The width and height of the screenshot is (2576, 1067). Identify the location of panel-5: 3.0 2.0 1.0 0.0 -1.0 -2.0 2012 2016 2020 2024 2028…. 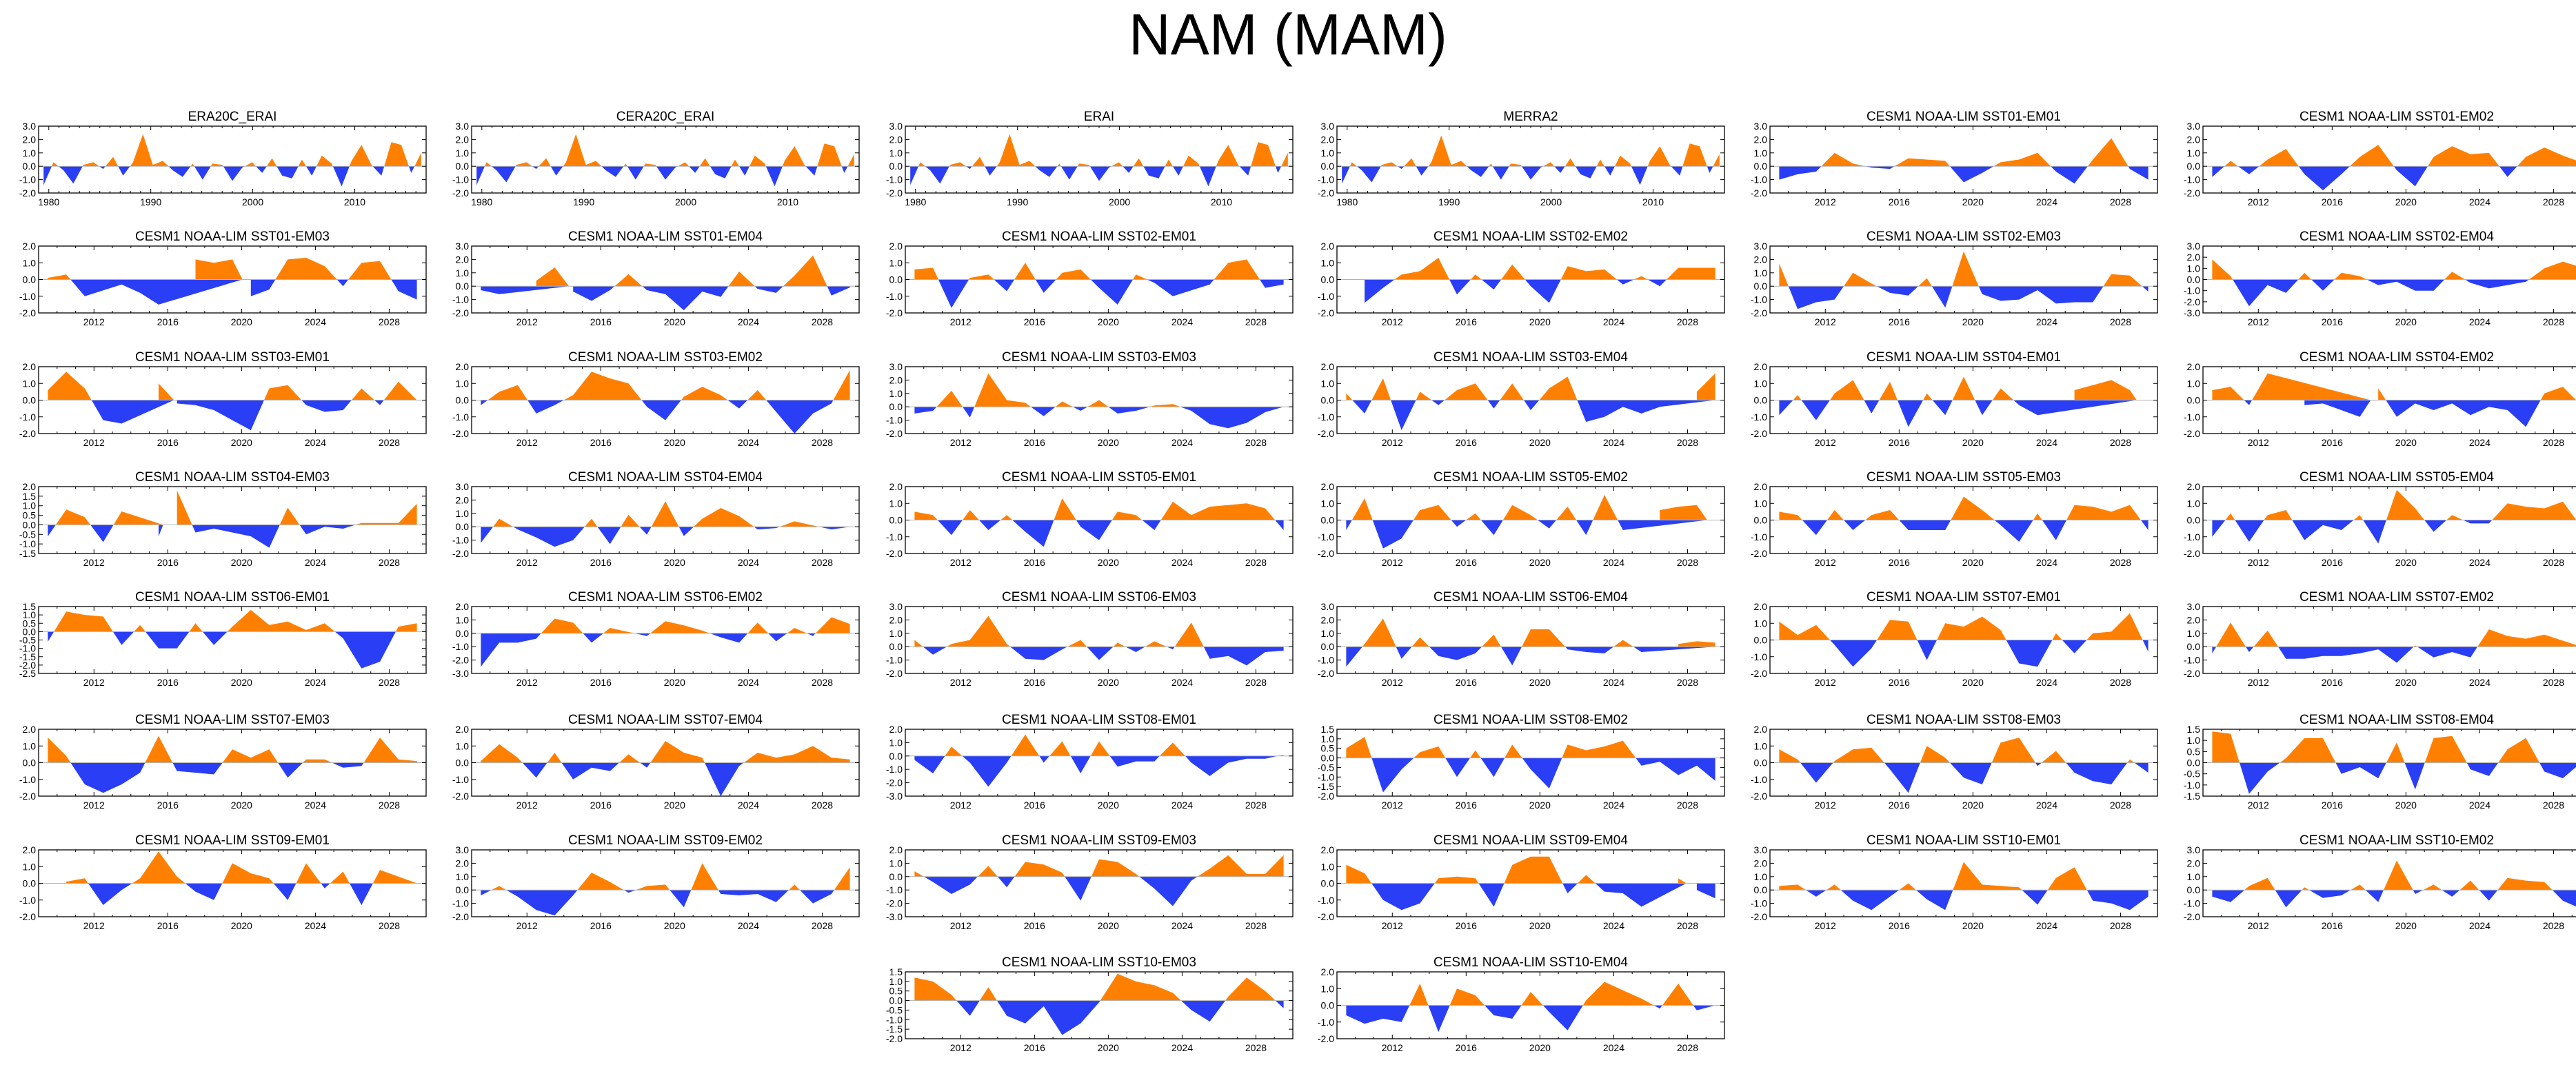
(1954, 159).